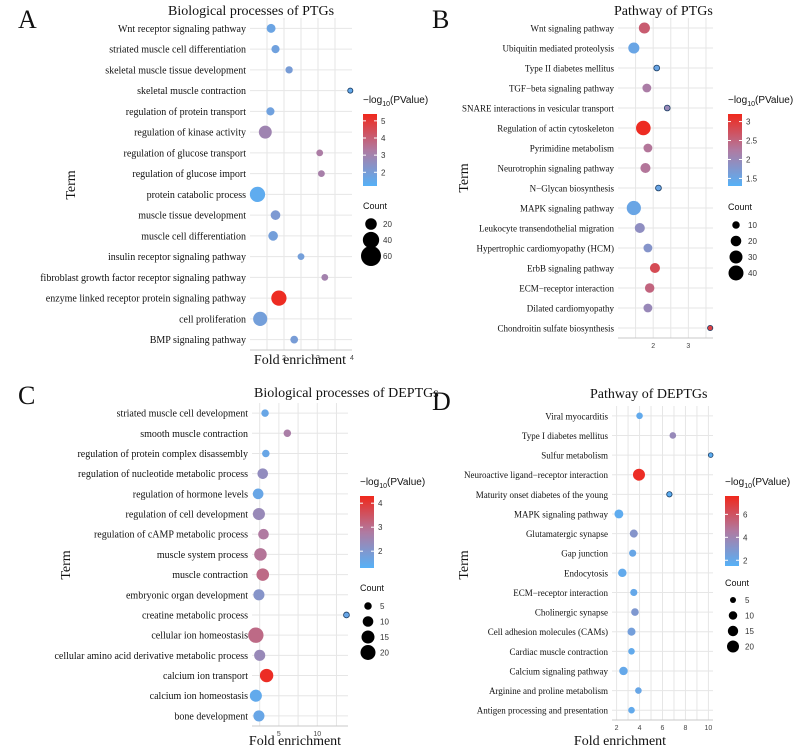 The image size is (797, 750). Describe the element at coordinates (559, 49) in the screenshot. I see `term-label: Ubiquitin mediated proteolysis` at that location.